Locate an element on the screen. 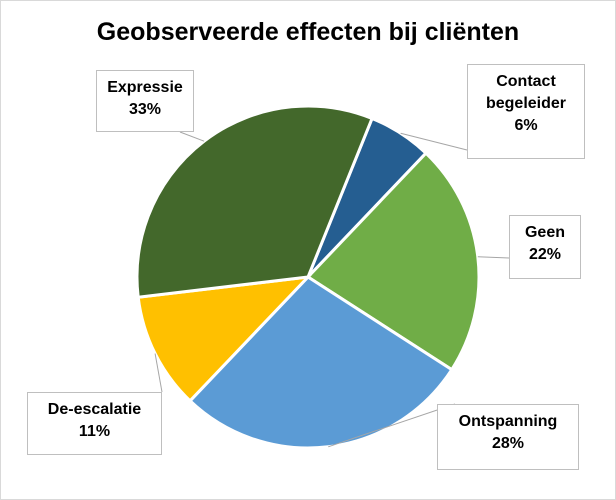 This screenshot has width=616, height=500. data-label-de-escalatie: De-escalatie 11% is located at coordinates (94, 423).